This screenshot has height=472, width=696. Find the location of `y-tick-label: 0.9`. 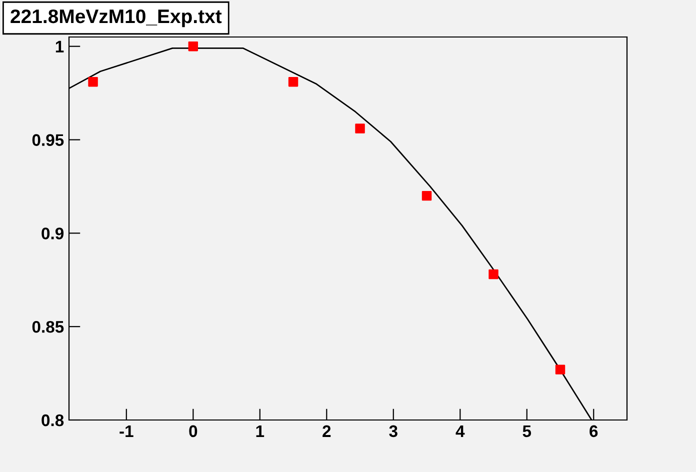

y-tick-label: 0.9 is located at coordinates (53, 234).